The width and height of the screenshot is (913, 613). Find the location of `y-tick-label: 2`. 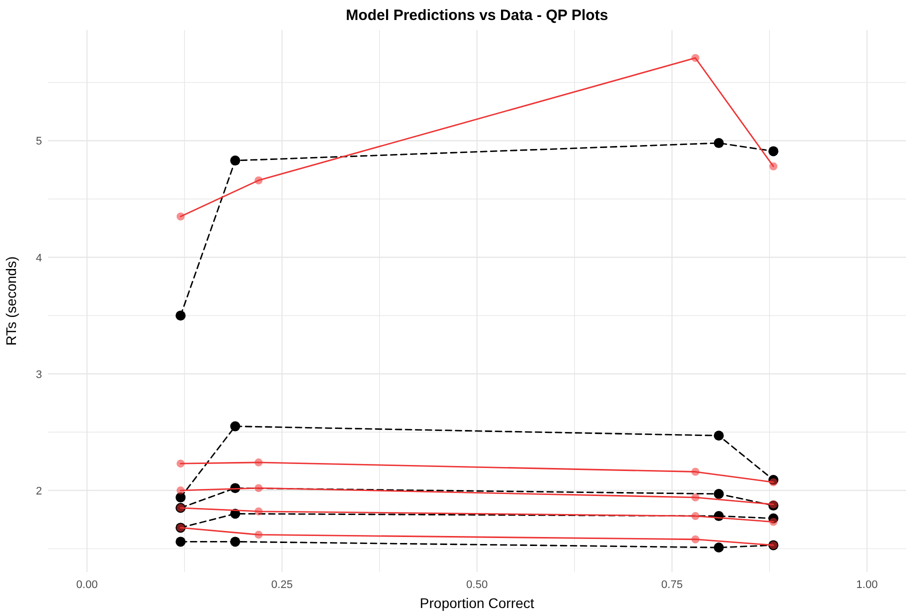

y-tick-label: 2 is located at coordinates (39, 491).